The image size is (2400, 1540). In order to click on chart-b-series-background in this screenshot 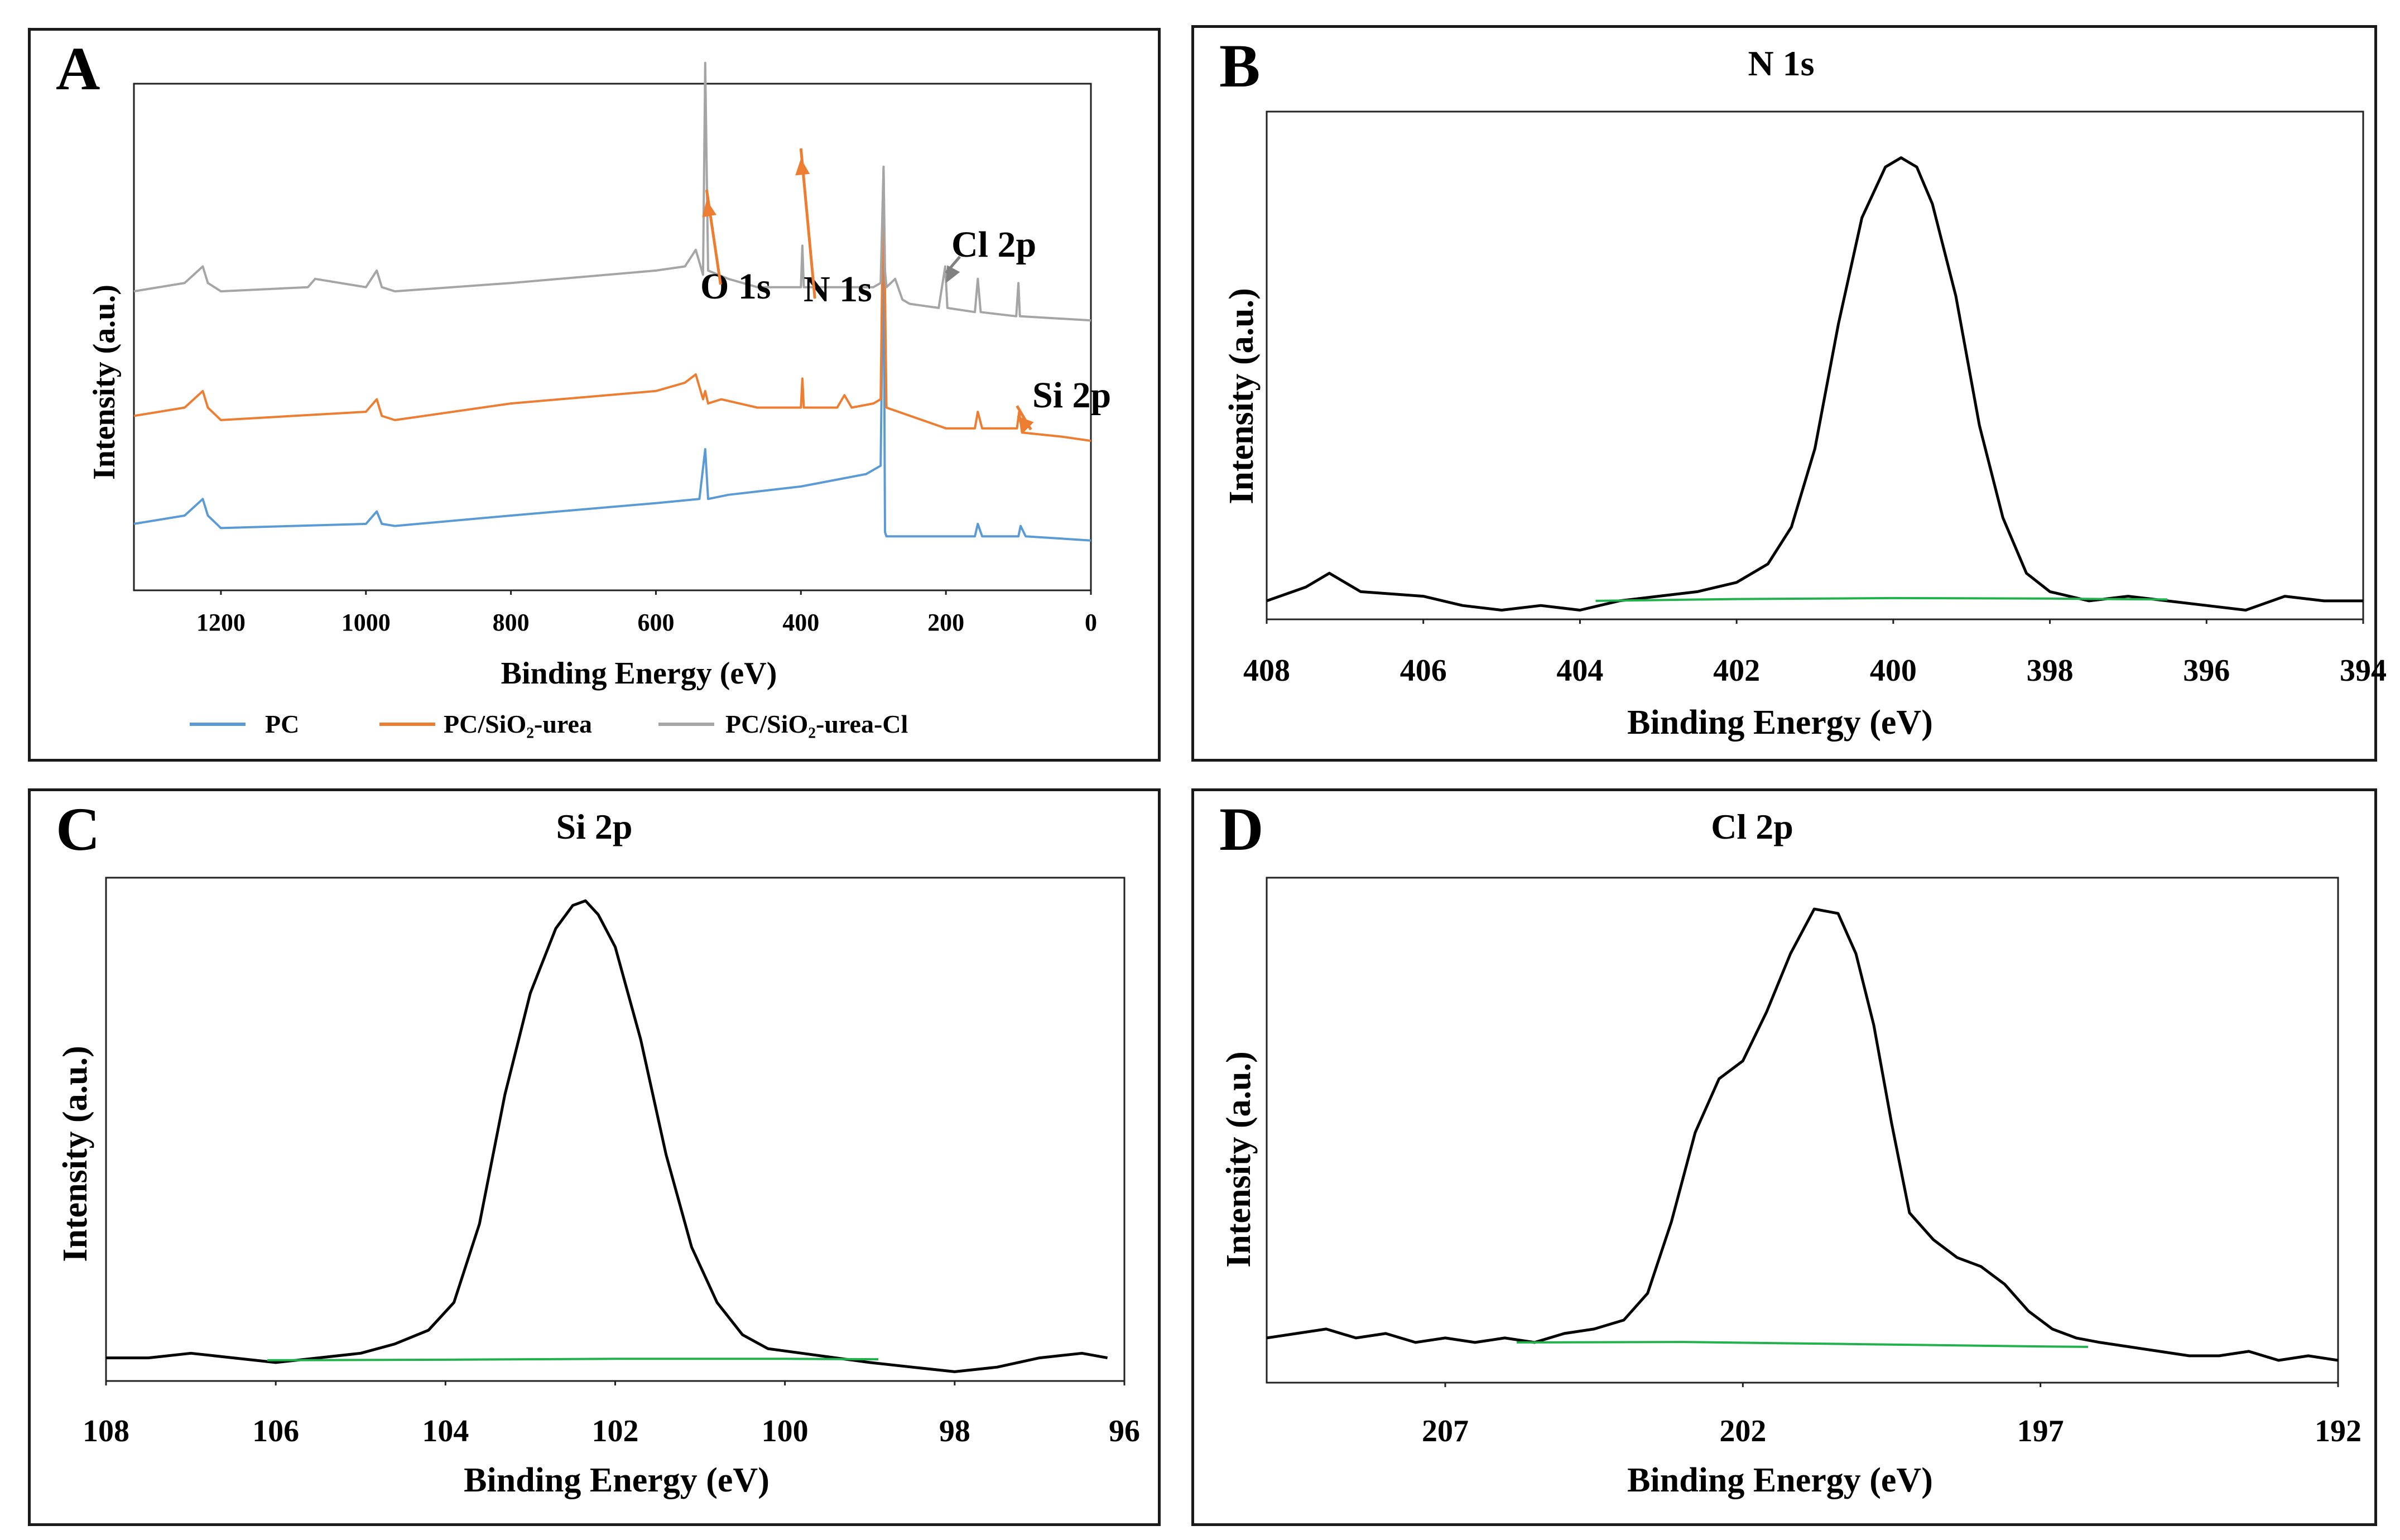, I will do `click(1881, 599)`.